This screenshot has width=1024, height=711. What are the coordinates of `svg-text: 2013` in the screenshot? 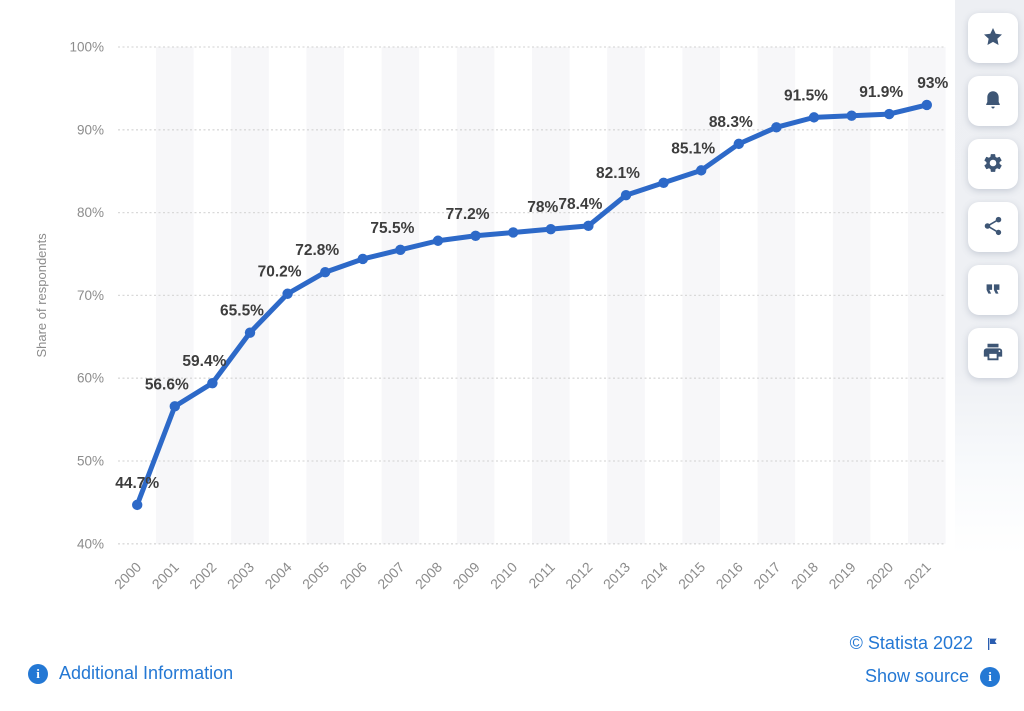 It's located at (616, 575).